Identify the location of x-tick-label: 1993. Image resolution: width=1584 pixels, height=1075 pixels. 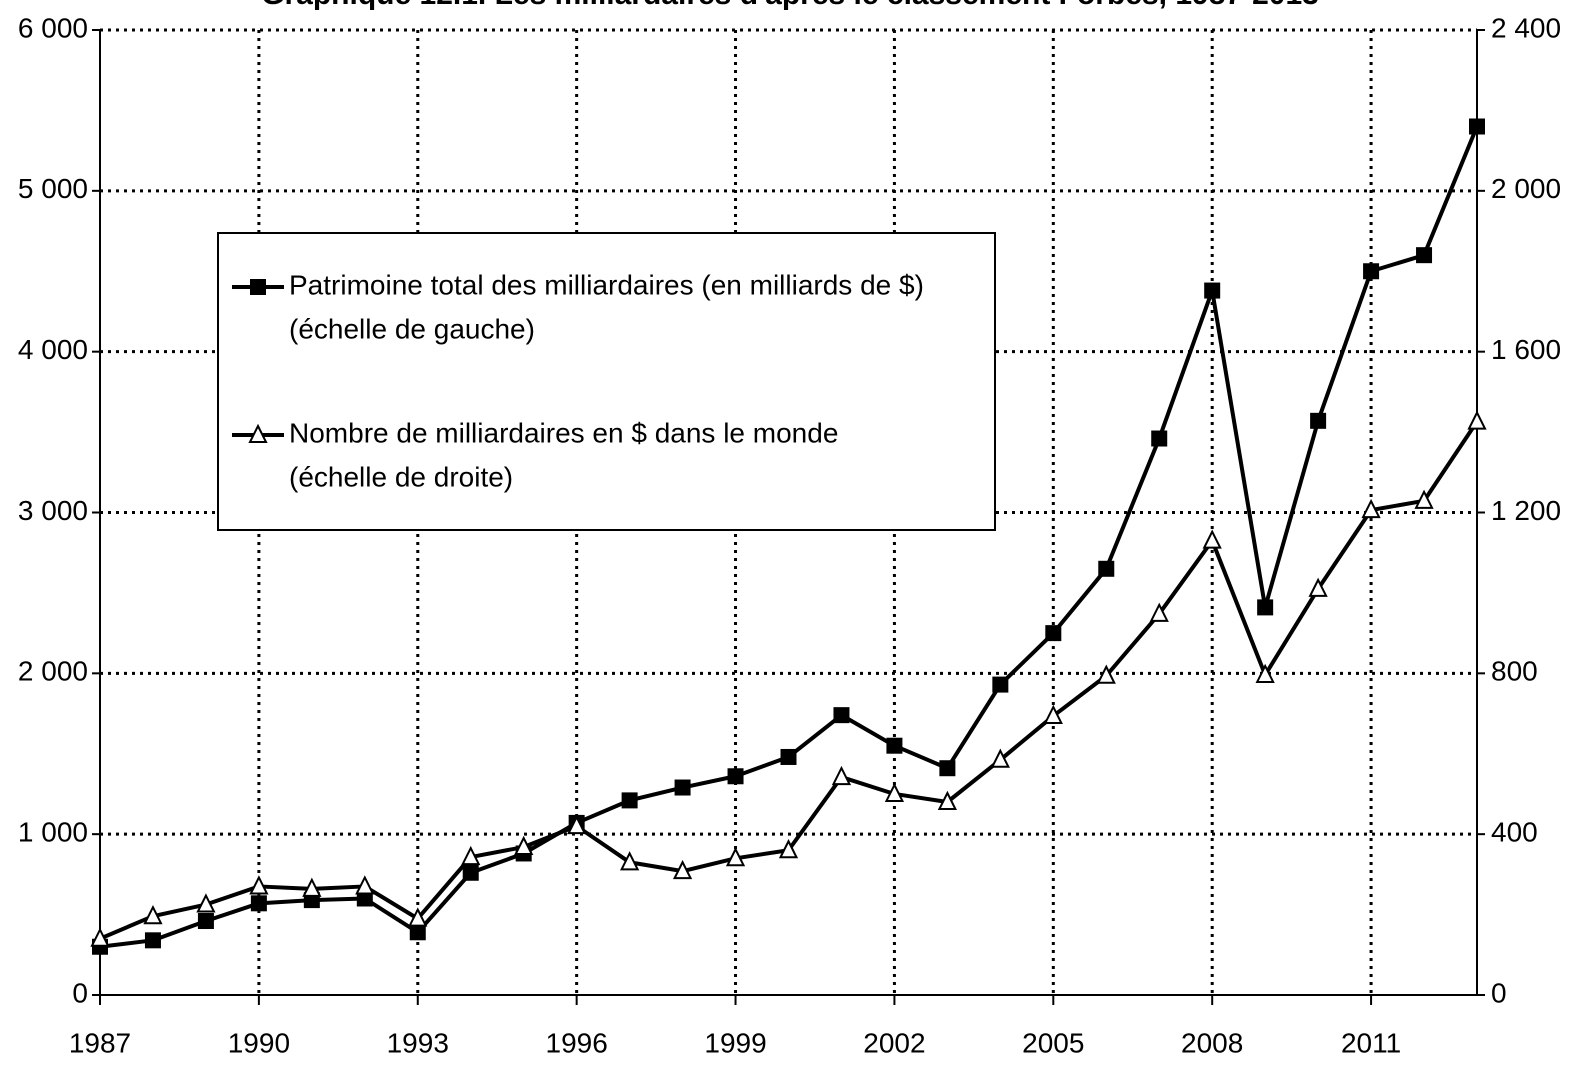
(418, 1042).